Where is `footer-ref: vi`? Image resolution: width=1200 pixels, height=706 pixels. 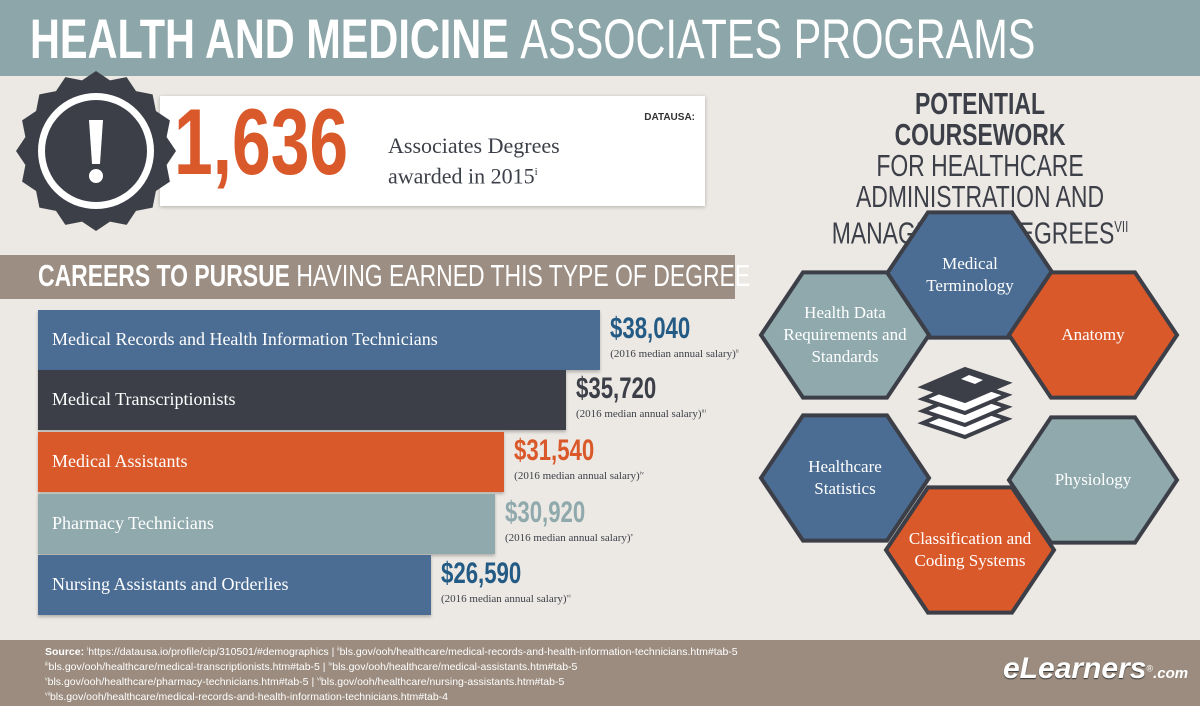 footer-ref: vi is located at coordinates (319, 679).